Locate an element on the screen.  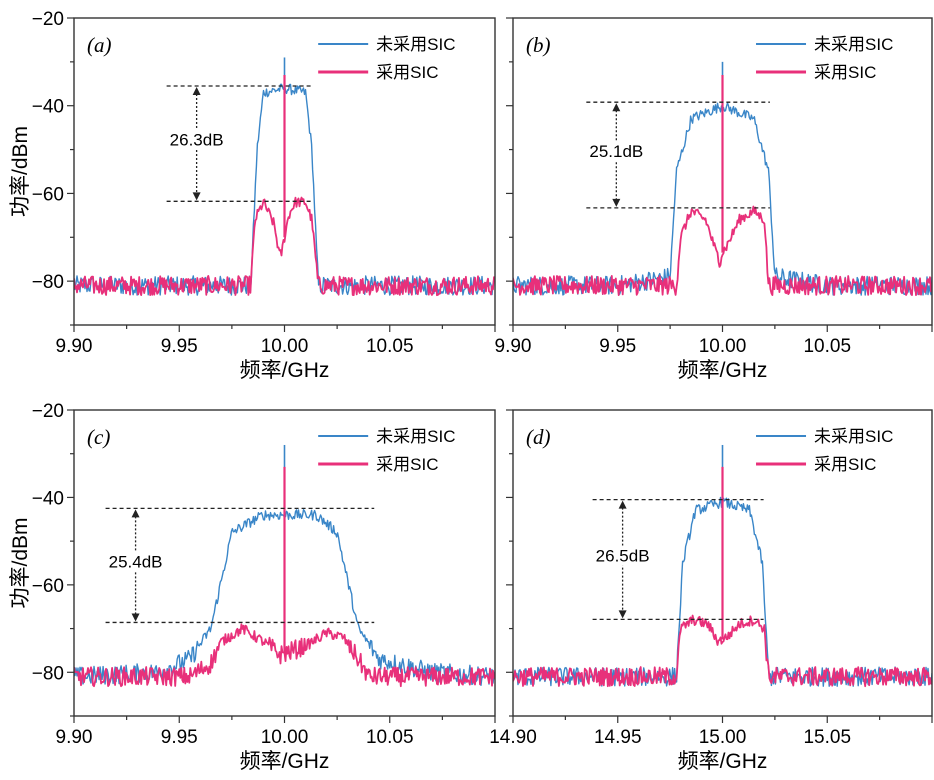
annotation-label: 25.4dB is located at coordinates (136, 561).